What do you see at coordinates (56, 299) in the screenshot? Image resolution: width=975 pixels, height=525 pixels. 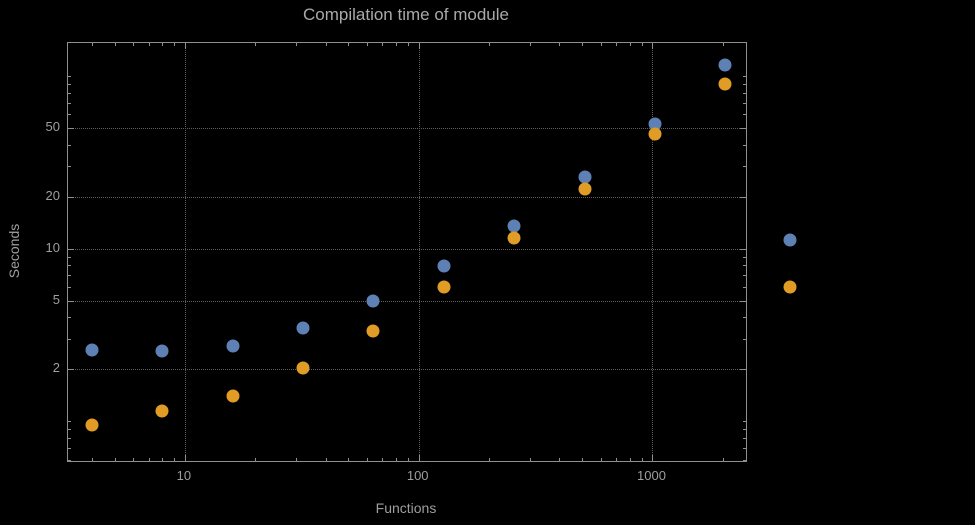 I see `y-tick-label: 5` at bounding box center [56, 299].